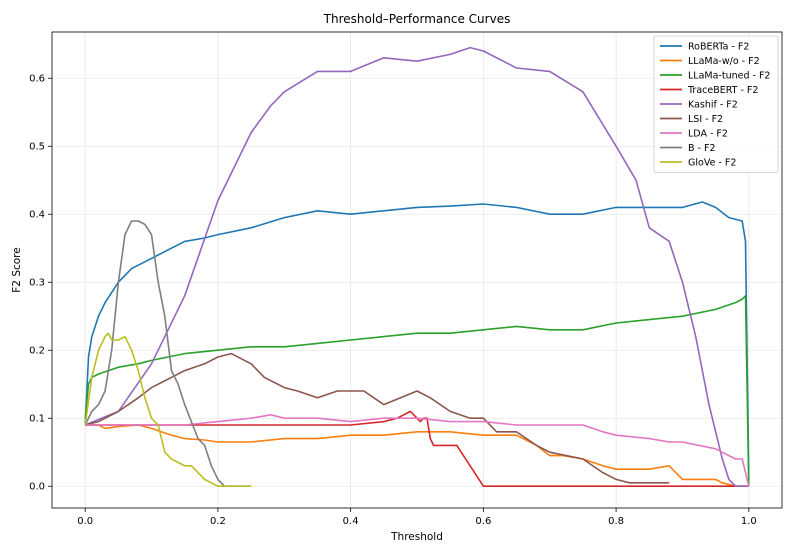  Describe the element at coordinates (37, 283) in the screenshot. I see `y-tick-label: 0.3` at that location.